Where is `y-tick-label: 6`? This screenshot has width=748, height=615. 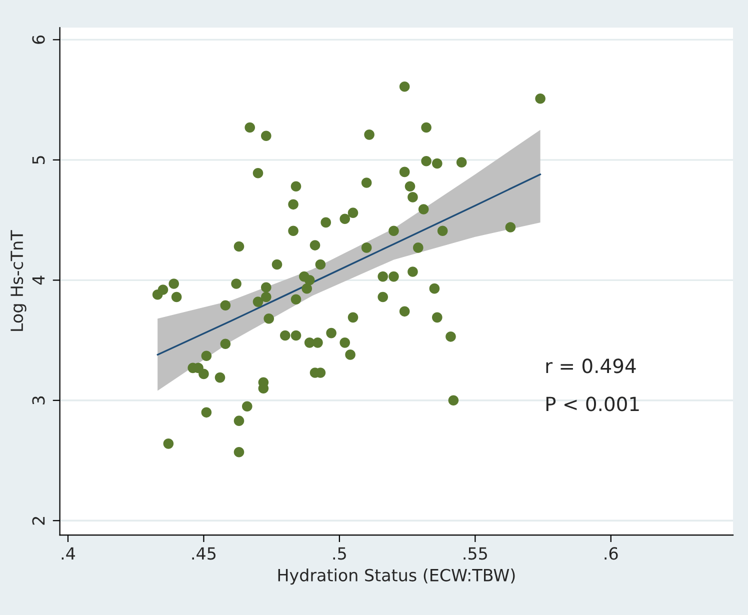
y-tick-label: 6 is located at coordinates (38, 39).